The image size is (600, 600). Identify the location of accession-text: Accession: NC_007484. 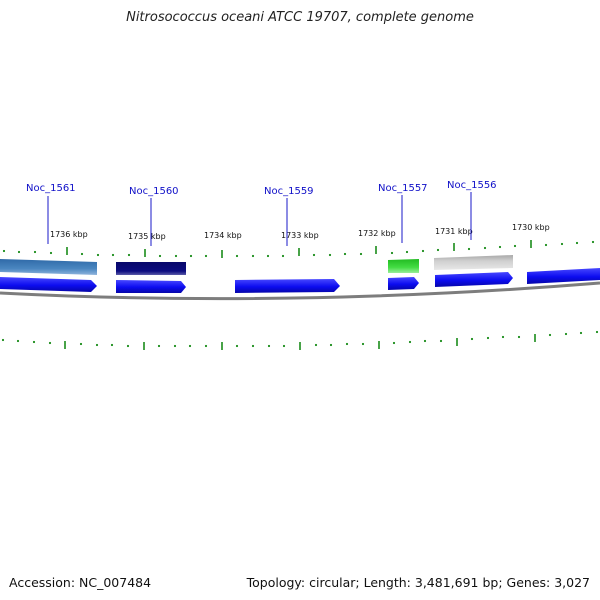
(80, 582).